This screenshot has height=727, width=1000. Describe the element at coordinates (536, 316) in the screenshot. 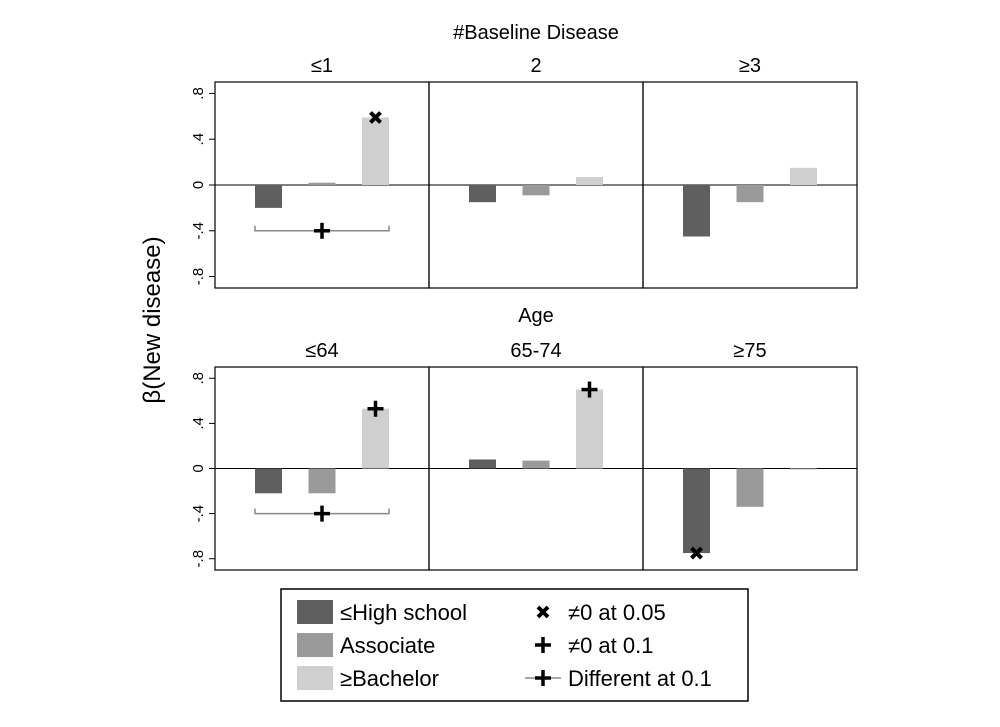

I see `group-title: Age` at that location.